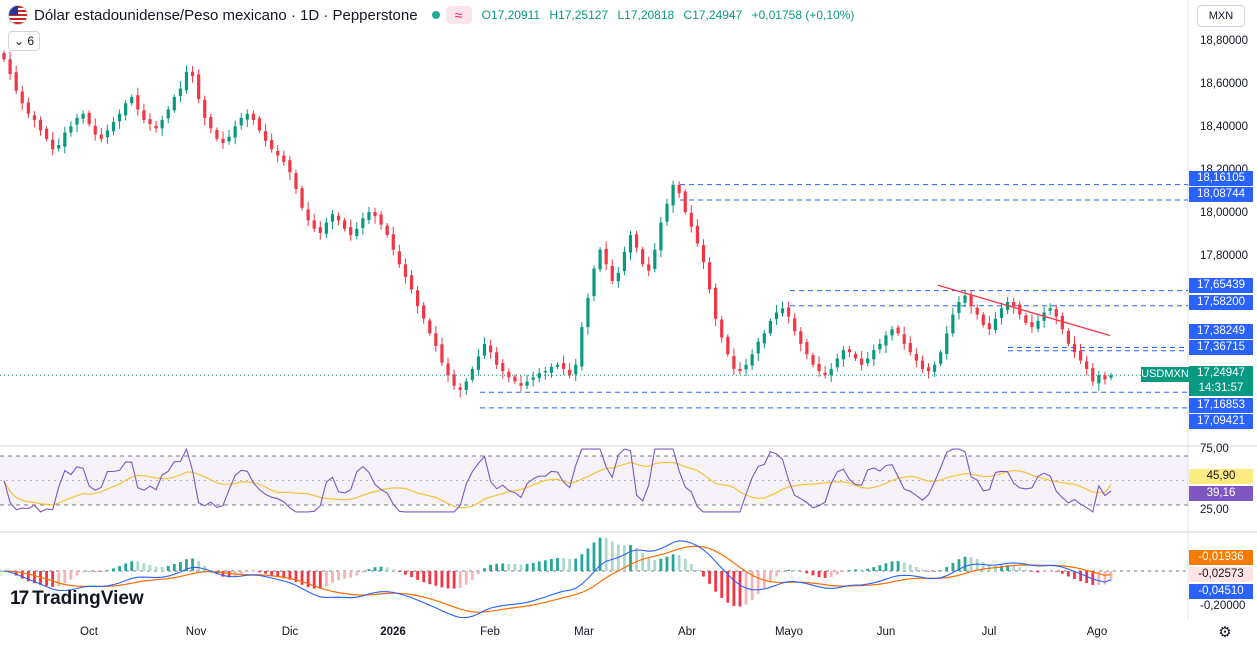 The width and height of the screenshot is (1257, 645). I want to click on trendline, so click(1024, 310).